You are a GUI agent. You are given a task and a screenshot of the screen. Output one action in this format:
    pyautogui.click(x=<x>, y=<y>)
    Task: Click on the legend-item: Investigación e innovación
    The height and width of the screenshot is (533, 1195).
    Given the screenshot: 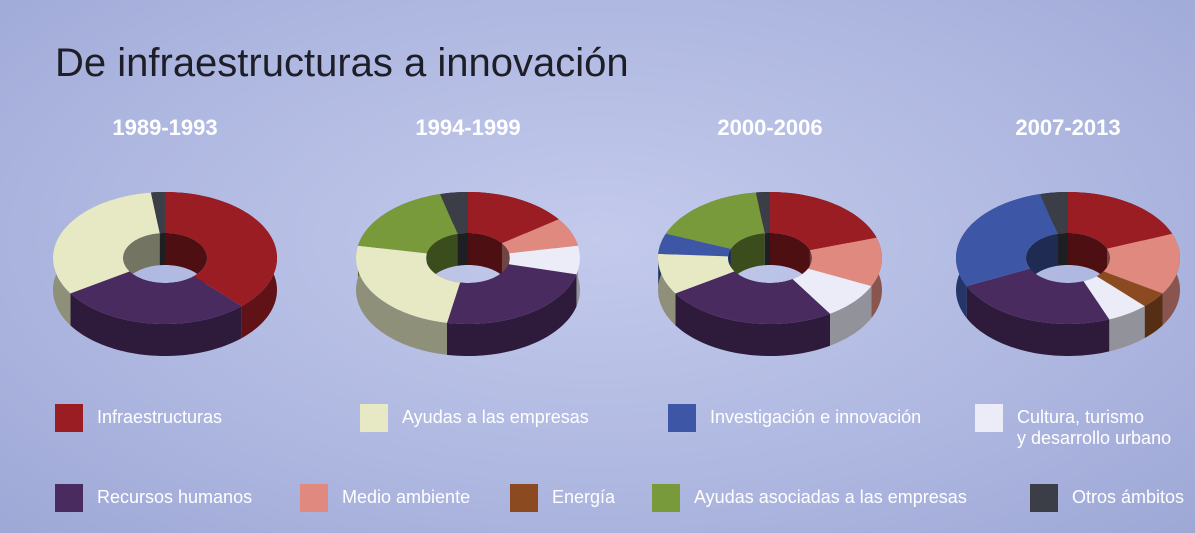 What is the action you would take?
    pyautogui.click(x=794, y=418)
    